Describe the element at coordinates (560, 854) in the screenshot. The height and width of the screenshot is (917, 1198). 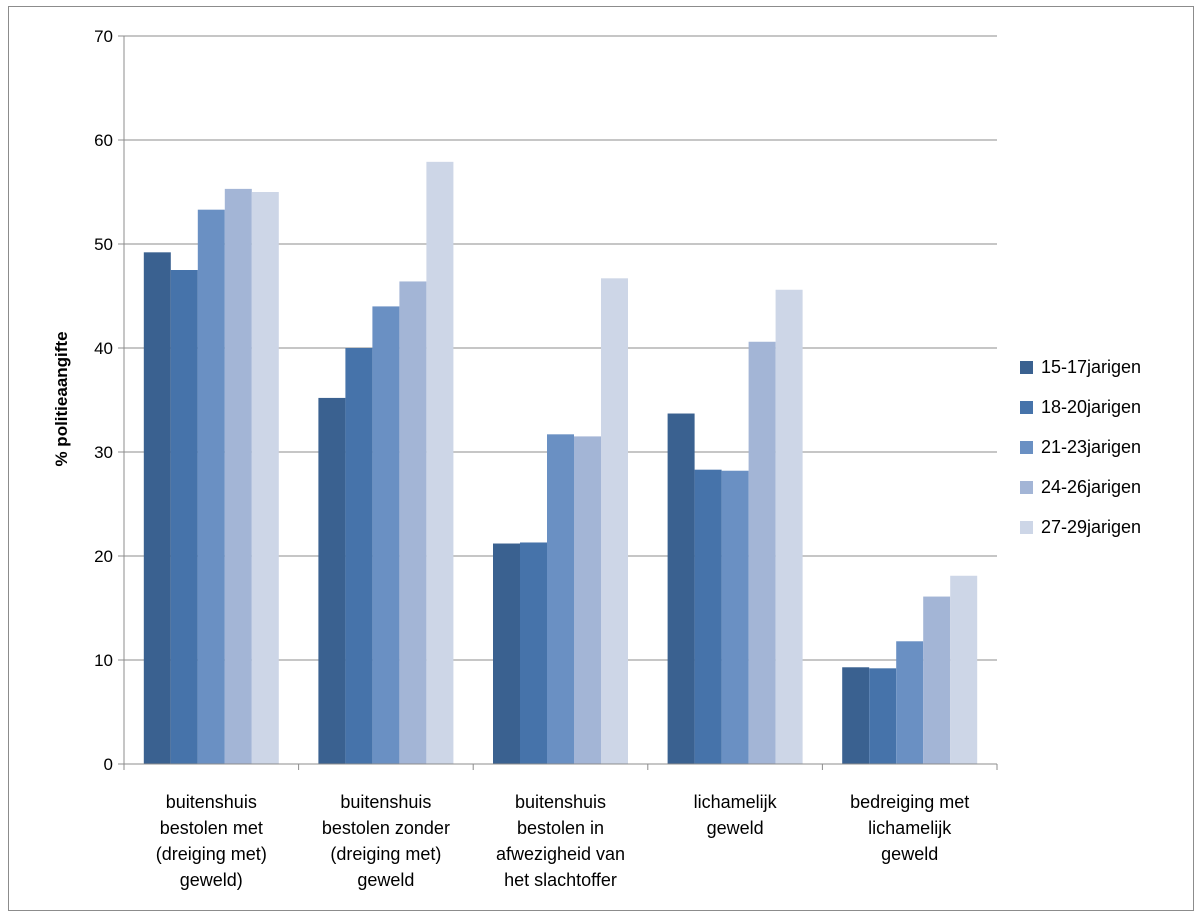
I see `category-label-line: afwezigheid van` at that location.